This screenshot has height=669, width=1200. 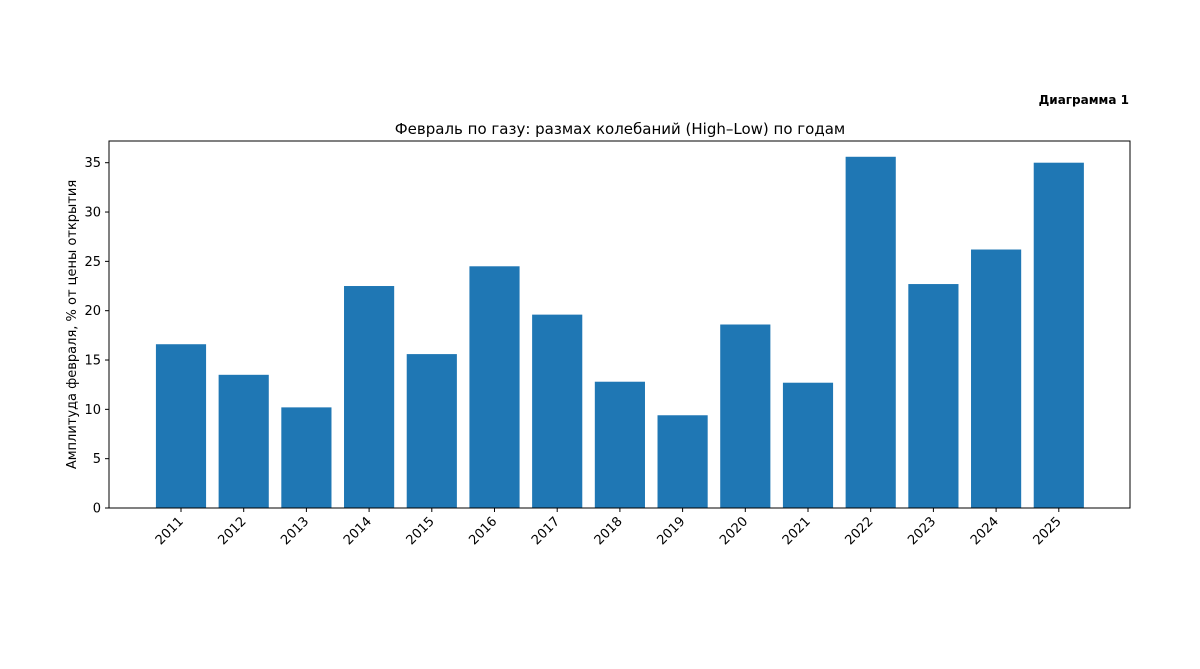 What do you see at coordinates (922, 531) in the screenshot?
I see `x-tick-label: 2023` at bounding box center [922, 531].